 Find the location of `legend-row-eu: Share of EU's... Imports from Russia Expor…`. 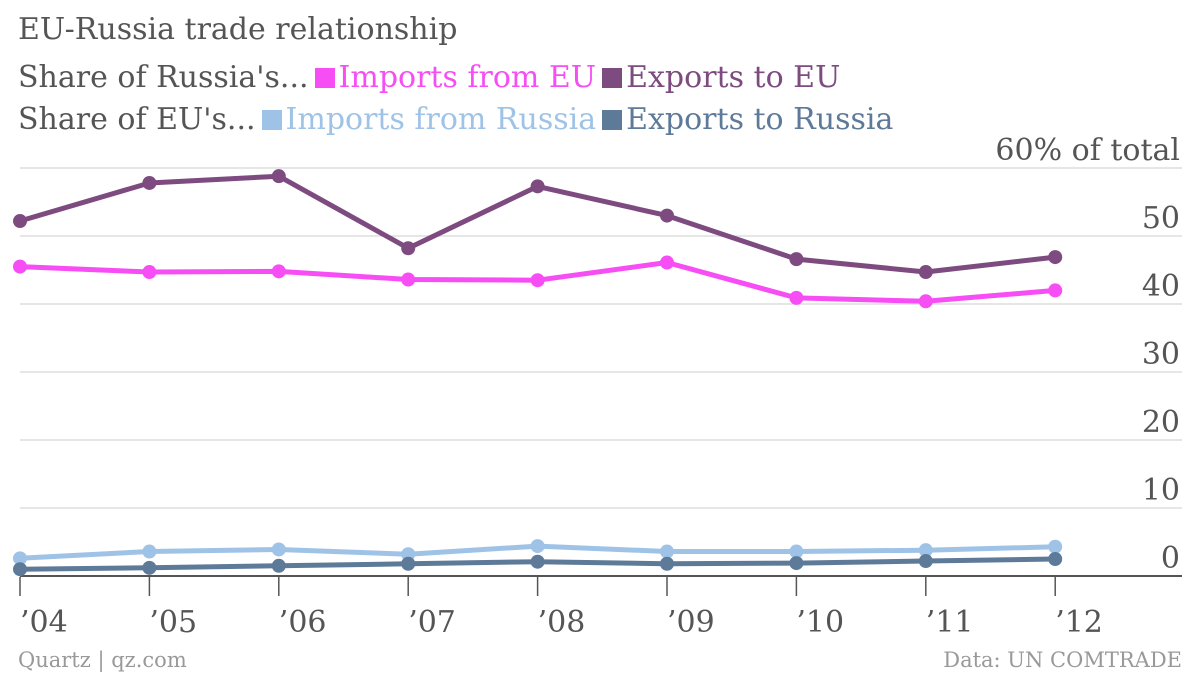

legend-row-eu: Share of EU's... Imports from Russia Expor… is located at coordinates (455, 119).